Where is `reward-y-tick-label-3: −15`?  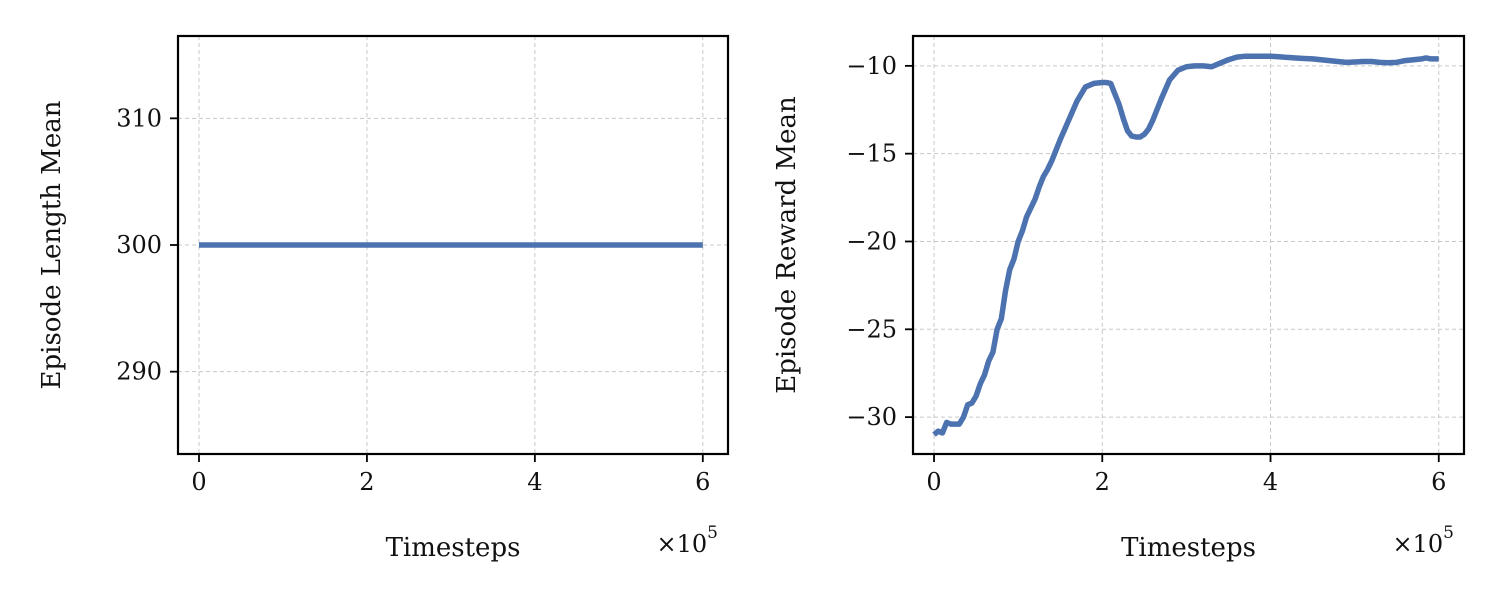 reward-y-tick-label-3: −15 is located at coordinates (871, 154).